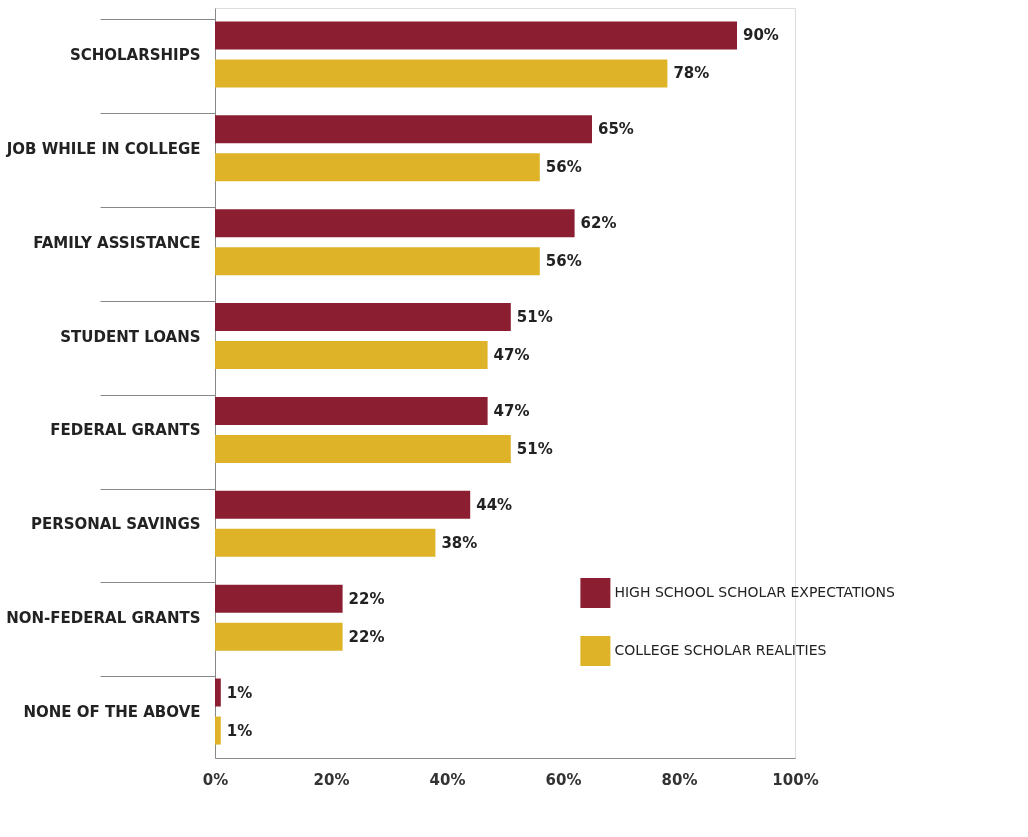 The height and width of the screenshot is (837, 1028). Describe the element at coordinates (115, 524) in the screenshot. I see `y-tick-label: PERSONAL SAVINGS` at that location.